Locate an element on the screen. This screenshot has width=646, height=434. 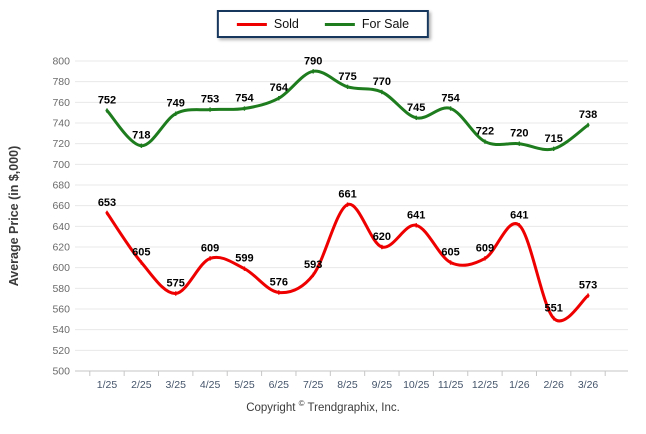
y-tick-label: 740 is located at coordinates (61, 124).